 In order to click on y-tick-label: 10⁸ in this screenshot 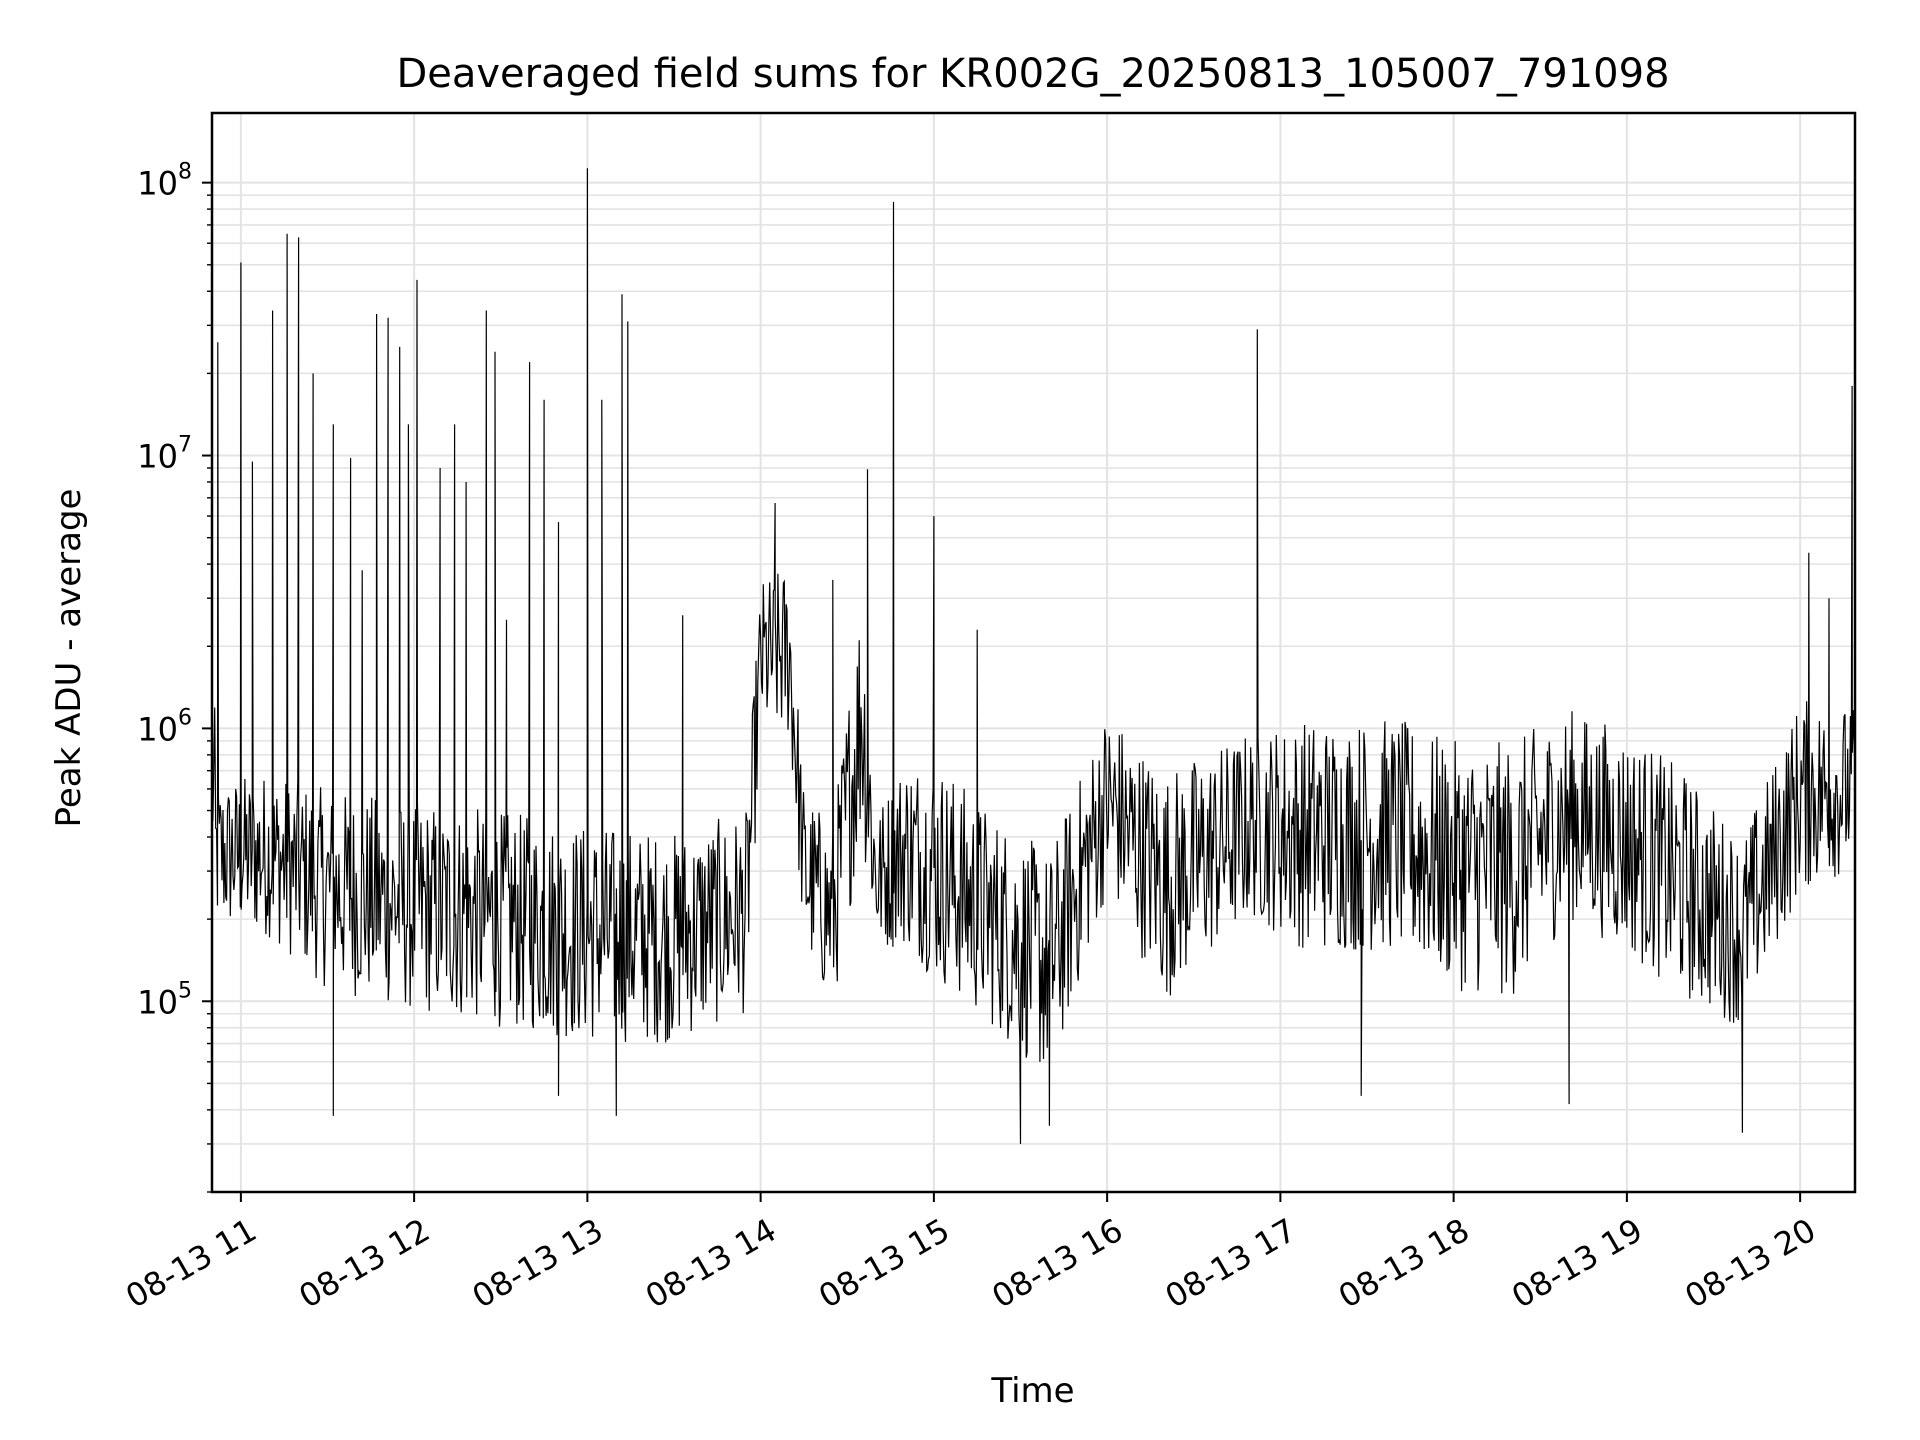, I will do `click(164, 181)`.